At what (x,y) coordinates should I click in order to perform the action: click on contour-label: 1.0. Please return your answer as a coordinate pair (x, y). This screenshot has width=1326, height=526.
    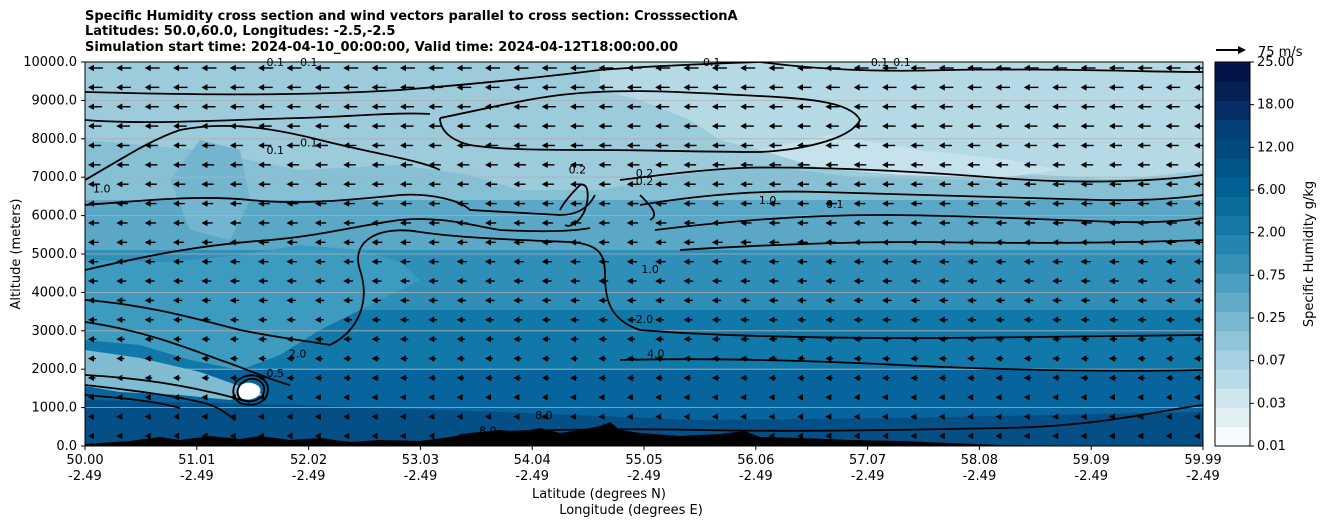
    Looking at the image, I should click on (102, 189).